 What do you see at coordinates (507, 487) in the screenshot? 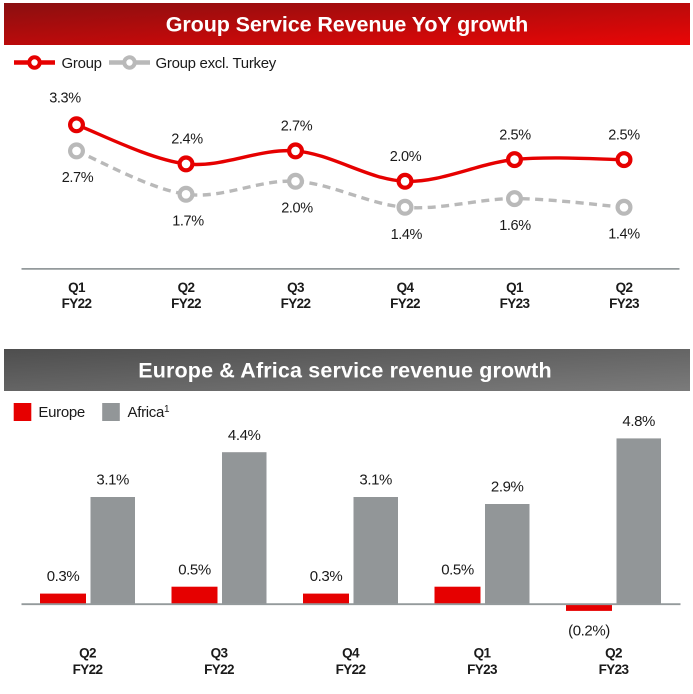
I see `svg-text: 2.9%` at bounding box center [507, 487].